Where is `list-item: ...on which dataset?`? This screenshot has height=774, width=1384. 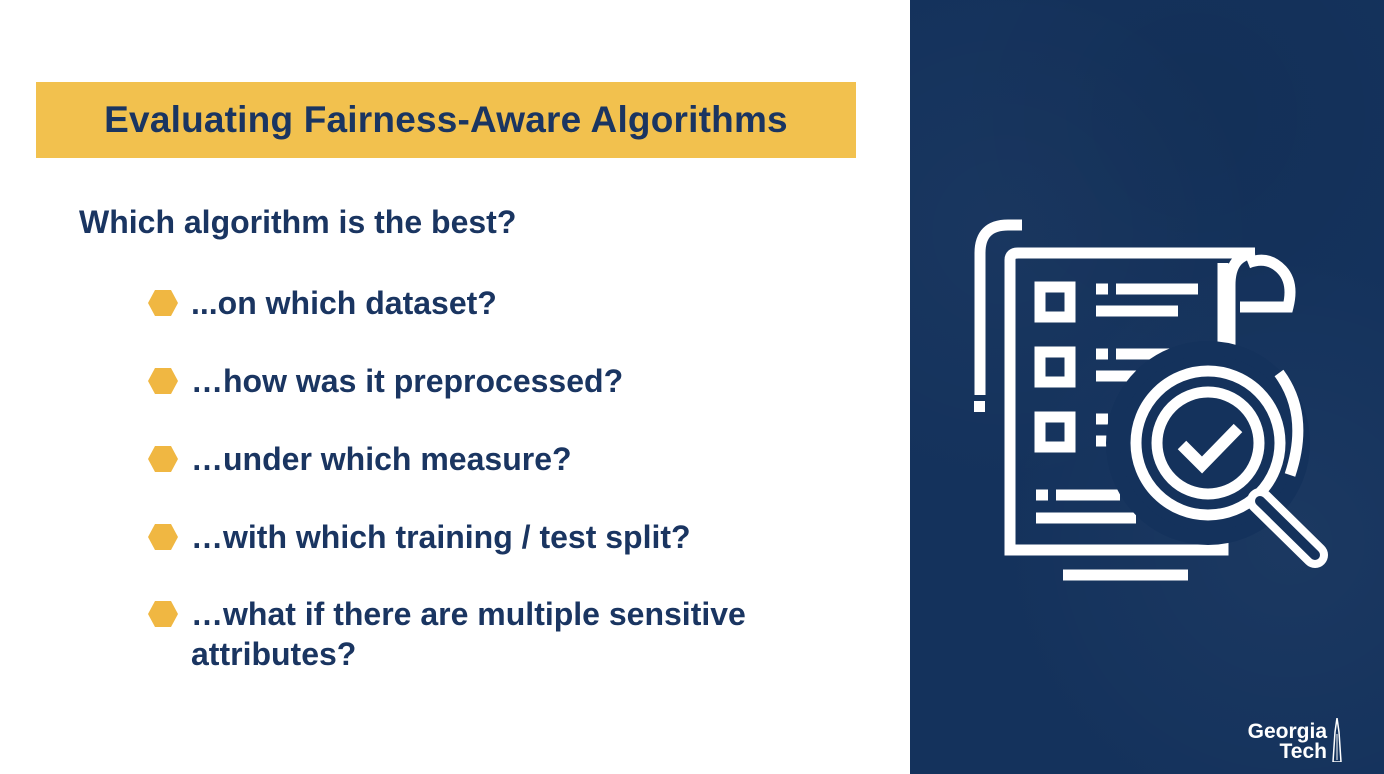
list-item: ...on which dataset? is located at coordinates (489, 303).